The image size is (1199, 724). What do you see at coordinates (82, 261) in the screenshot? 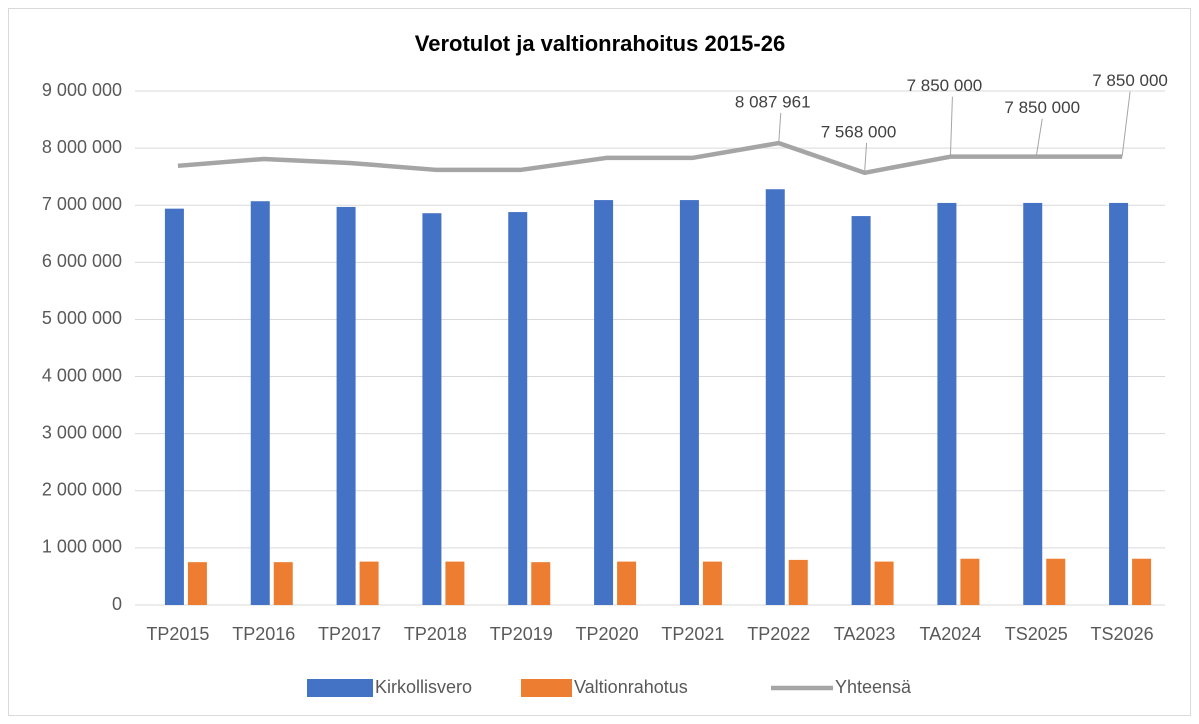
I see `y-tick-label: 6 000 000` at bounding box center [82, 261].